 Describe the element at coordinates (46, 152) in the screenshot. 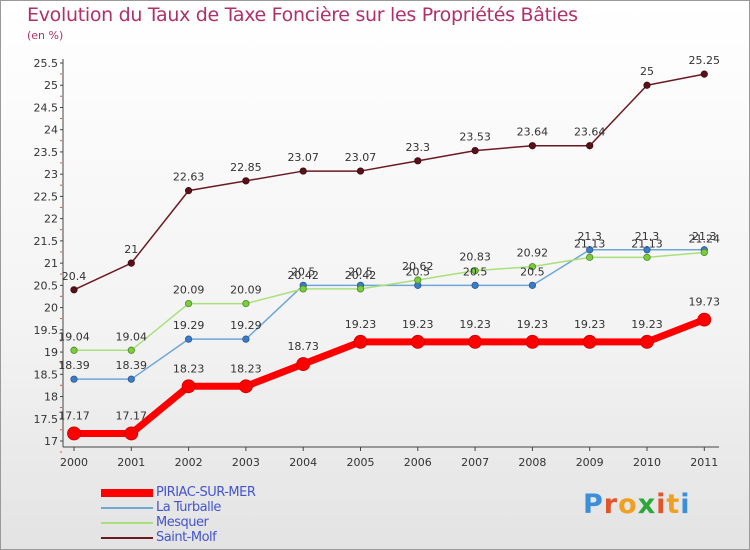

I see `y-tick-label: 23.5` at that location.